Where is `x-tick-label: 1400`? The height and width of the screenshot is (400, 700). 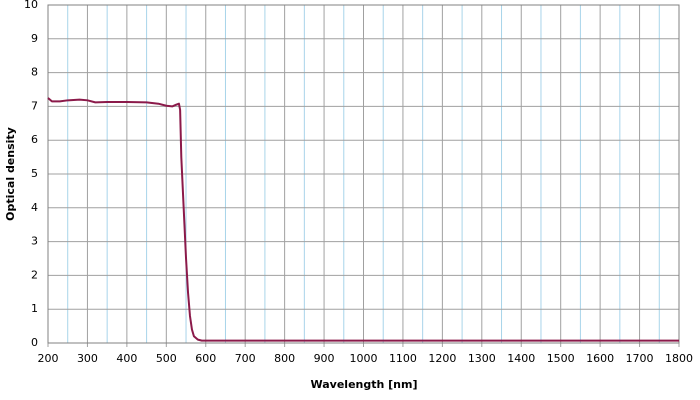
x-tick-label: 1400 is located at coordinates (521, 358).